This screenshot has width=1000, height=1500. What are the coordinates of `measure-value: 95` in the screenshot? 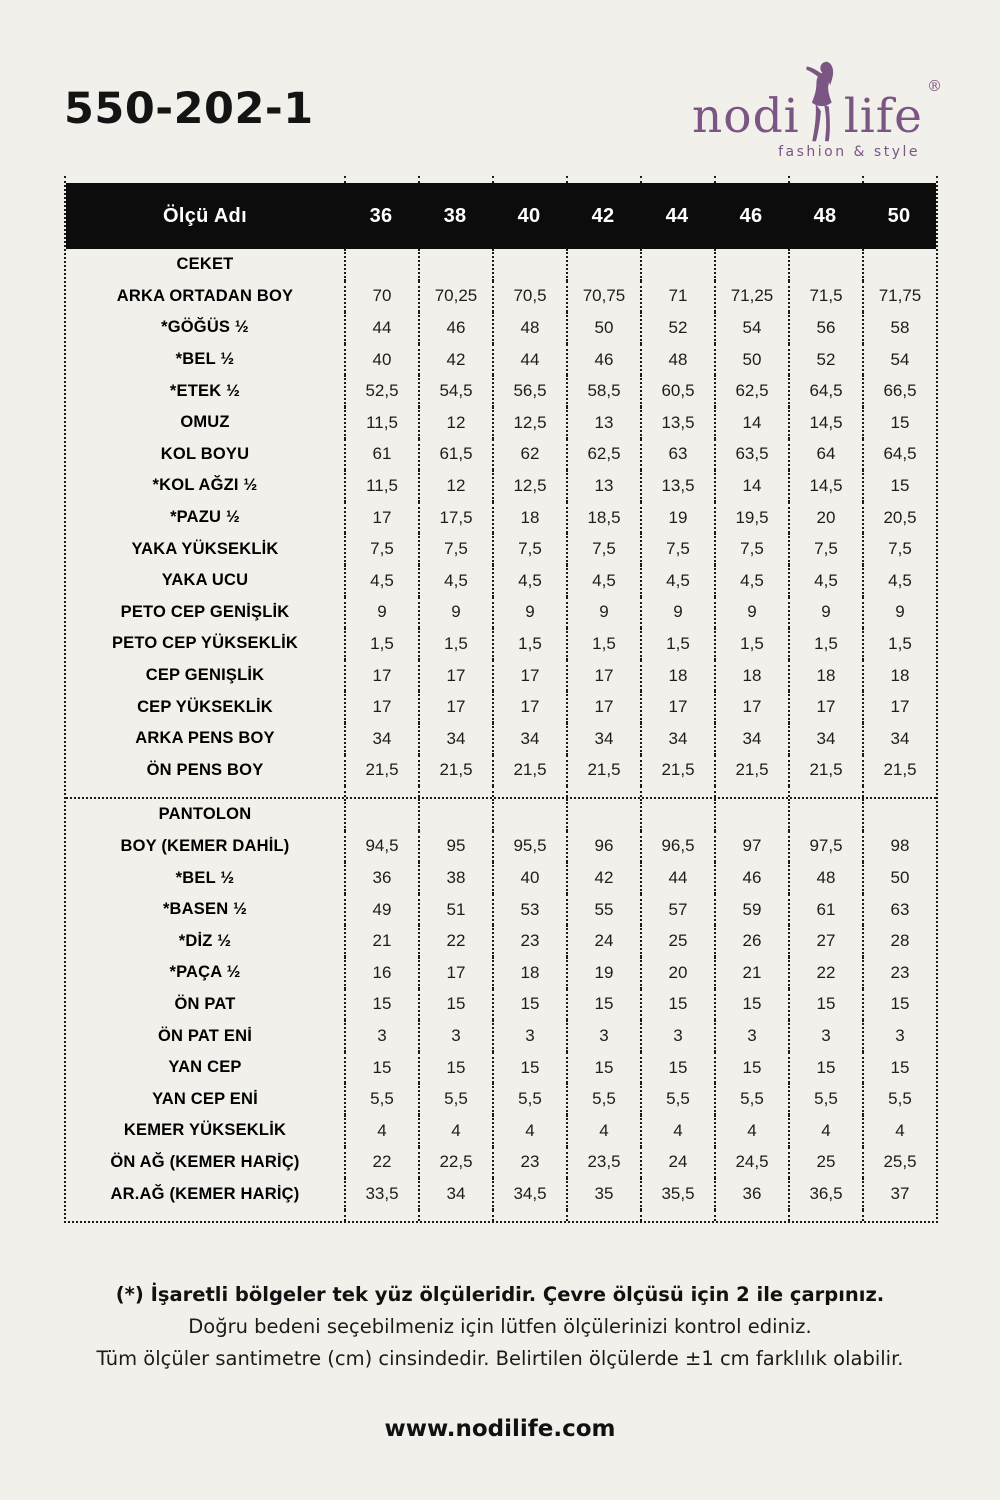 It's located at (455, 846).